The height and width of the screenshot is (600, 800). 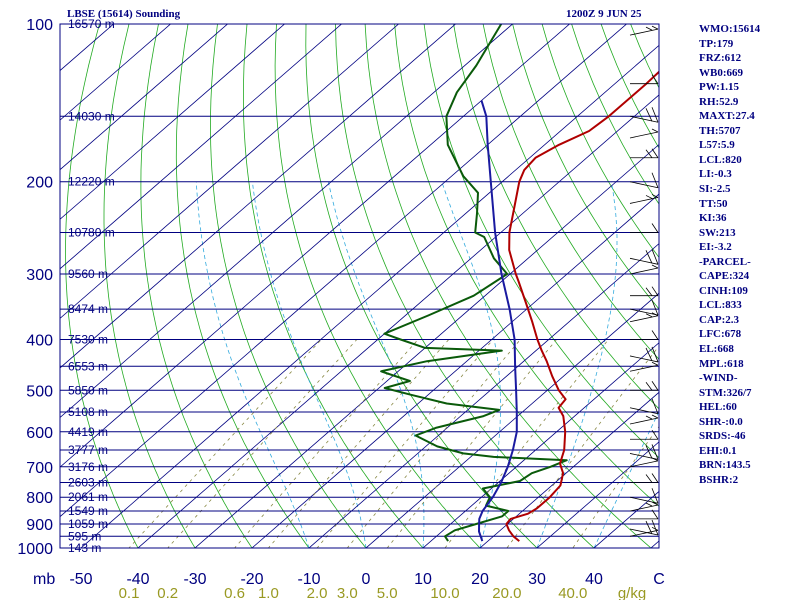 What do you see at coordinates (88, 366) in the screenshot?
I see `height-label: 6553 m` at bounding box center [88, 366].